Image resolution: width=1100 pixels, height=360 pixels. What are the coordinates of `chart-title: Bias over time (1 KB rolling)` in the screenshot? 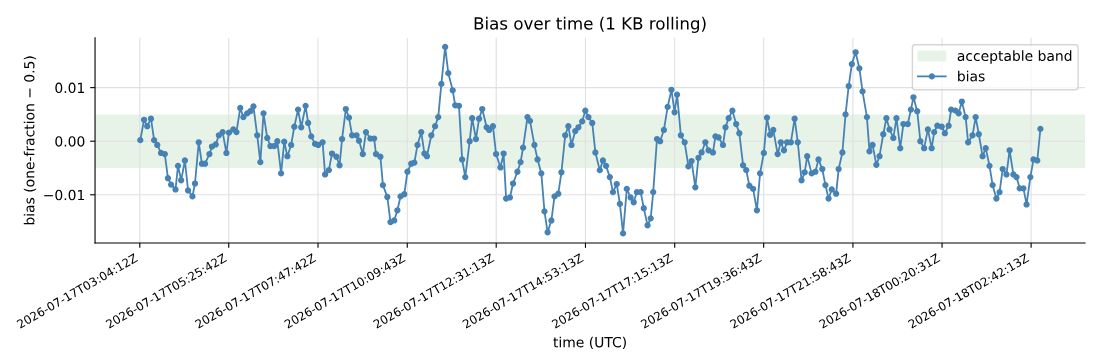 It's located at (590, 24).